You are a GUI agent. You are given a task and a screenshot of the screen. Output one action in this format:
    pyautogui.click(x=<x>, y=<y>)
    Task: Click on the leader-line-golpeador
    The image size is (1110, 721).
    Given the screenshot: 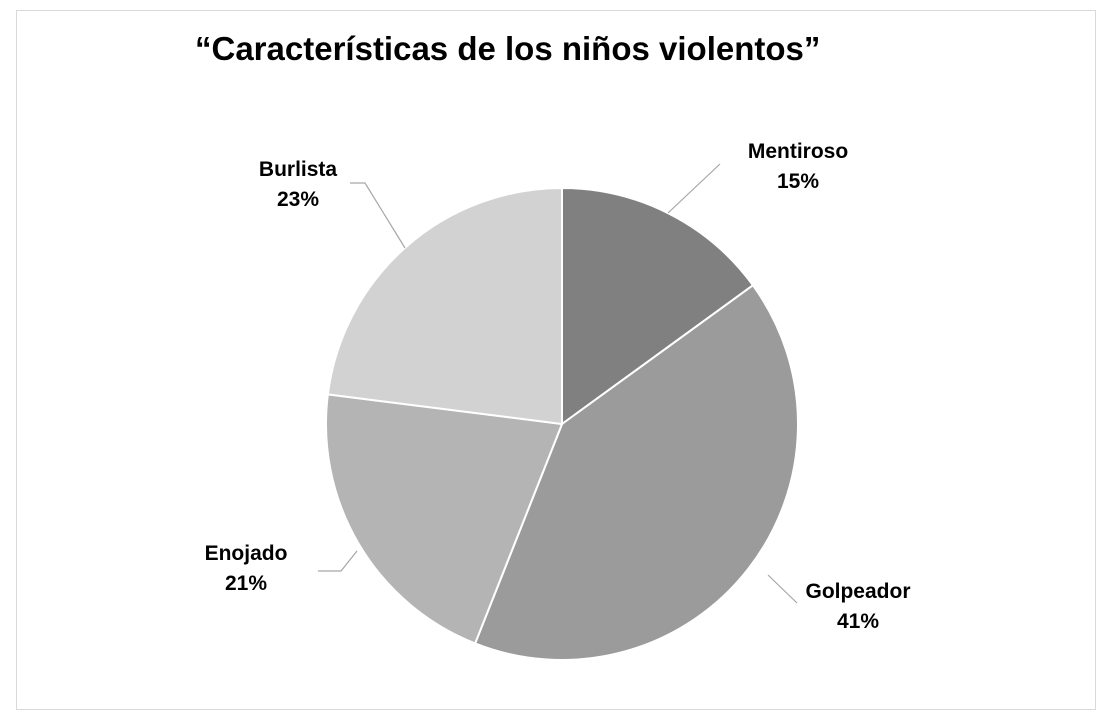 What is the action you would take?
    pyautogui.click(x=782, y=589)
    